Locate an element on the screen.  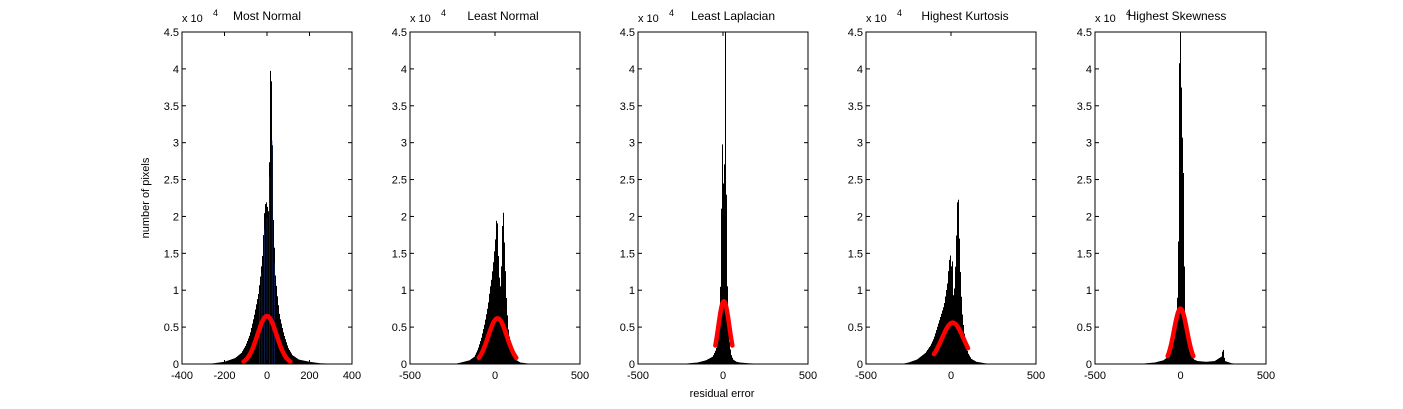
x-tick-label: -400 is located at coordinates (182, 376).